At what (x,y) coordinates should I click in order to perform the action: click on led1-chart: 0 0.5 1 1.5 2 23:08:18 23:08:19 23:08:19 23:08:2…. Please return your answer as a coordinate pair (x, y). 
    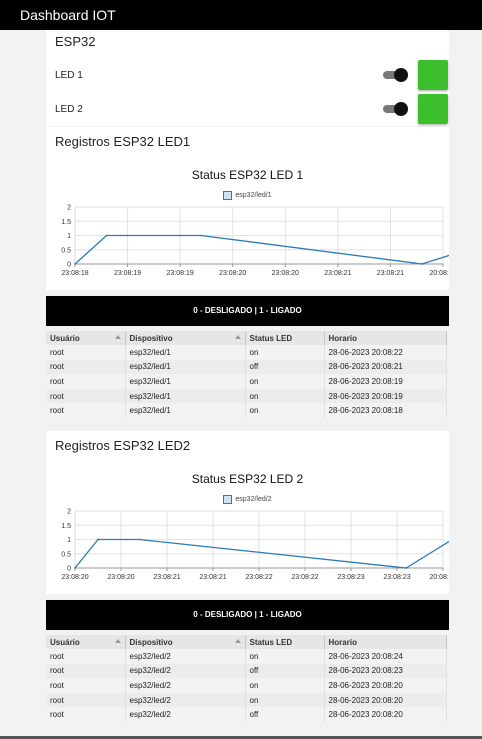
    Looking at the image, I should click on (255, 241).